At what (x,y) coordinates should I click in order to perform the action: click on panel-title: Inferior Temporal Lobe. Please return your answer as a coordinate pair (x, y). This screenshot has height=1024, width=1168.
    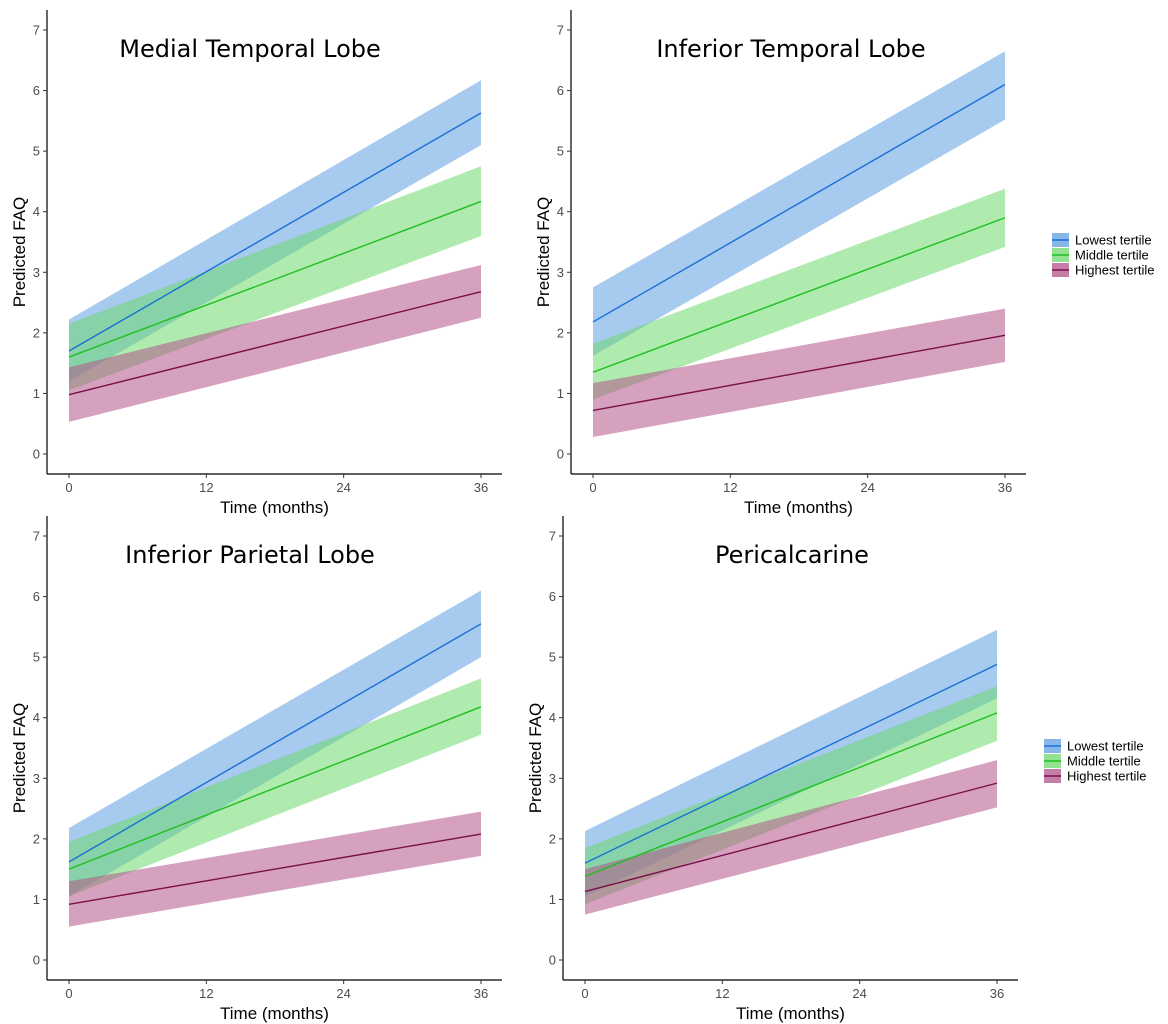
    Looking at the image, I should click on (790, 49).